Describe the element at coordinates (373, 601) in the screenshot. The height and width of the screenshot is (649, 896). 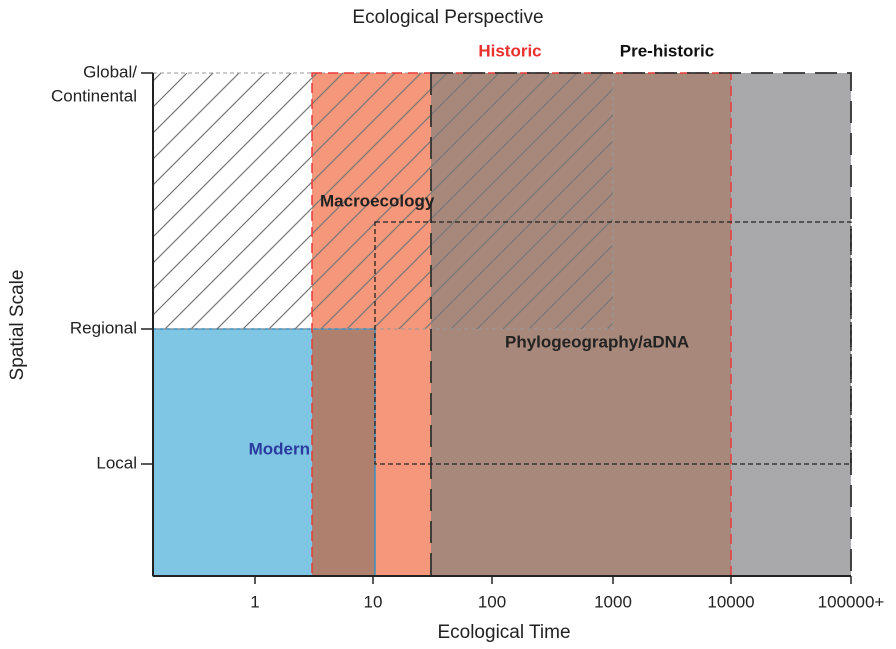
I see `x-tick-label: 10` at that location.